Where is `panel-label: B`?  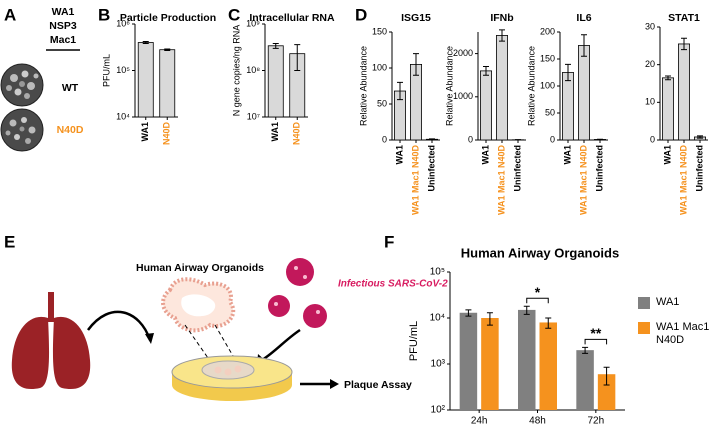
panel-label: B is located at coordinates (104, 14).